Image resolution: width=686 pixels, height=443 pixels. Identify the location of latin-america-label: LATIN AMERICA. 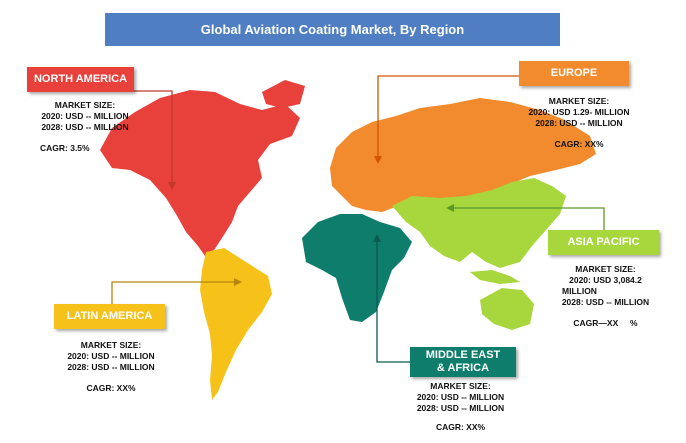
(109, 316).